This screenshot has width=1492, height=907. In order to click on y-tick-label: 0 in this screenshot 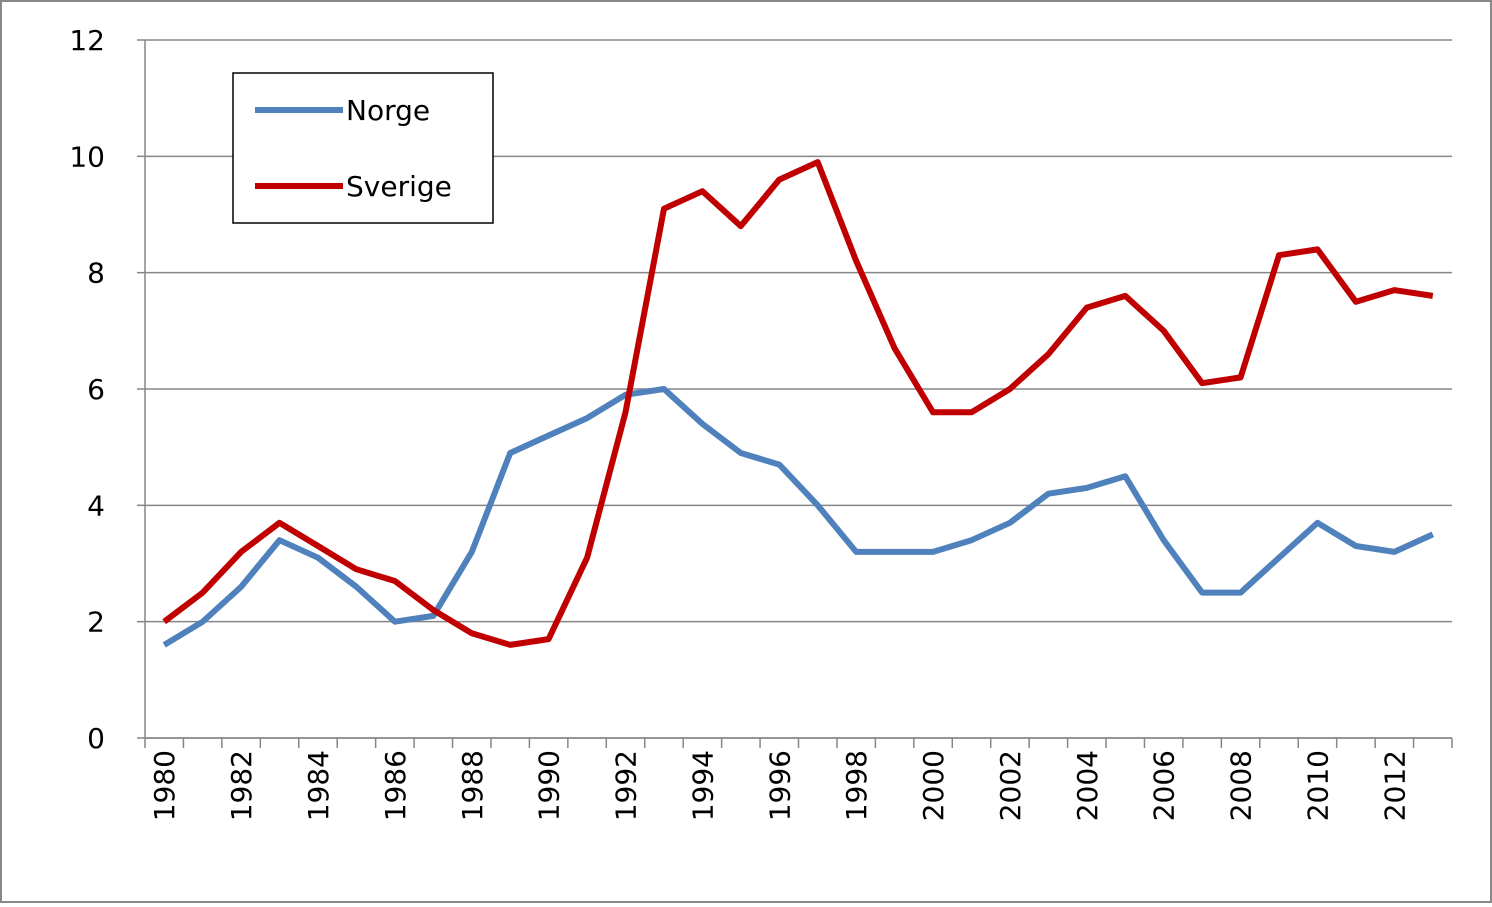, I will do `click(96, 738)`.